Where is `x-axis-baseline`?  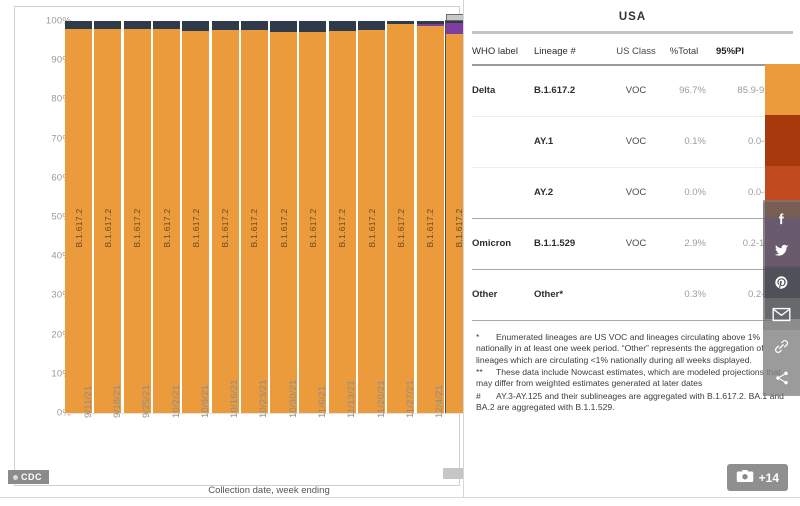
x-axis-baseline is located at coordinates (269, 413).